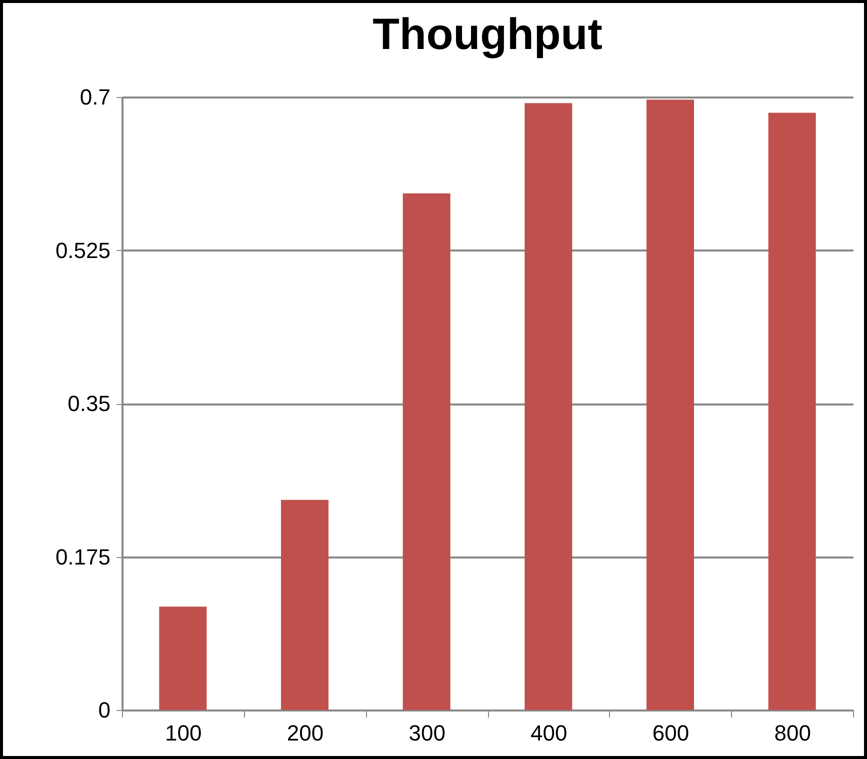 This screenshot has width=867, height=759. I want to click on y-tick-label: 0.7, so click(95, 97).